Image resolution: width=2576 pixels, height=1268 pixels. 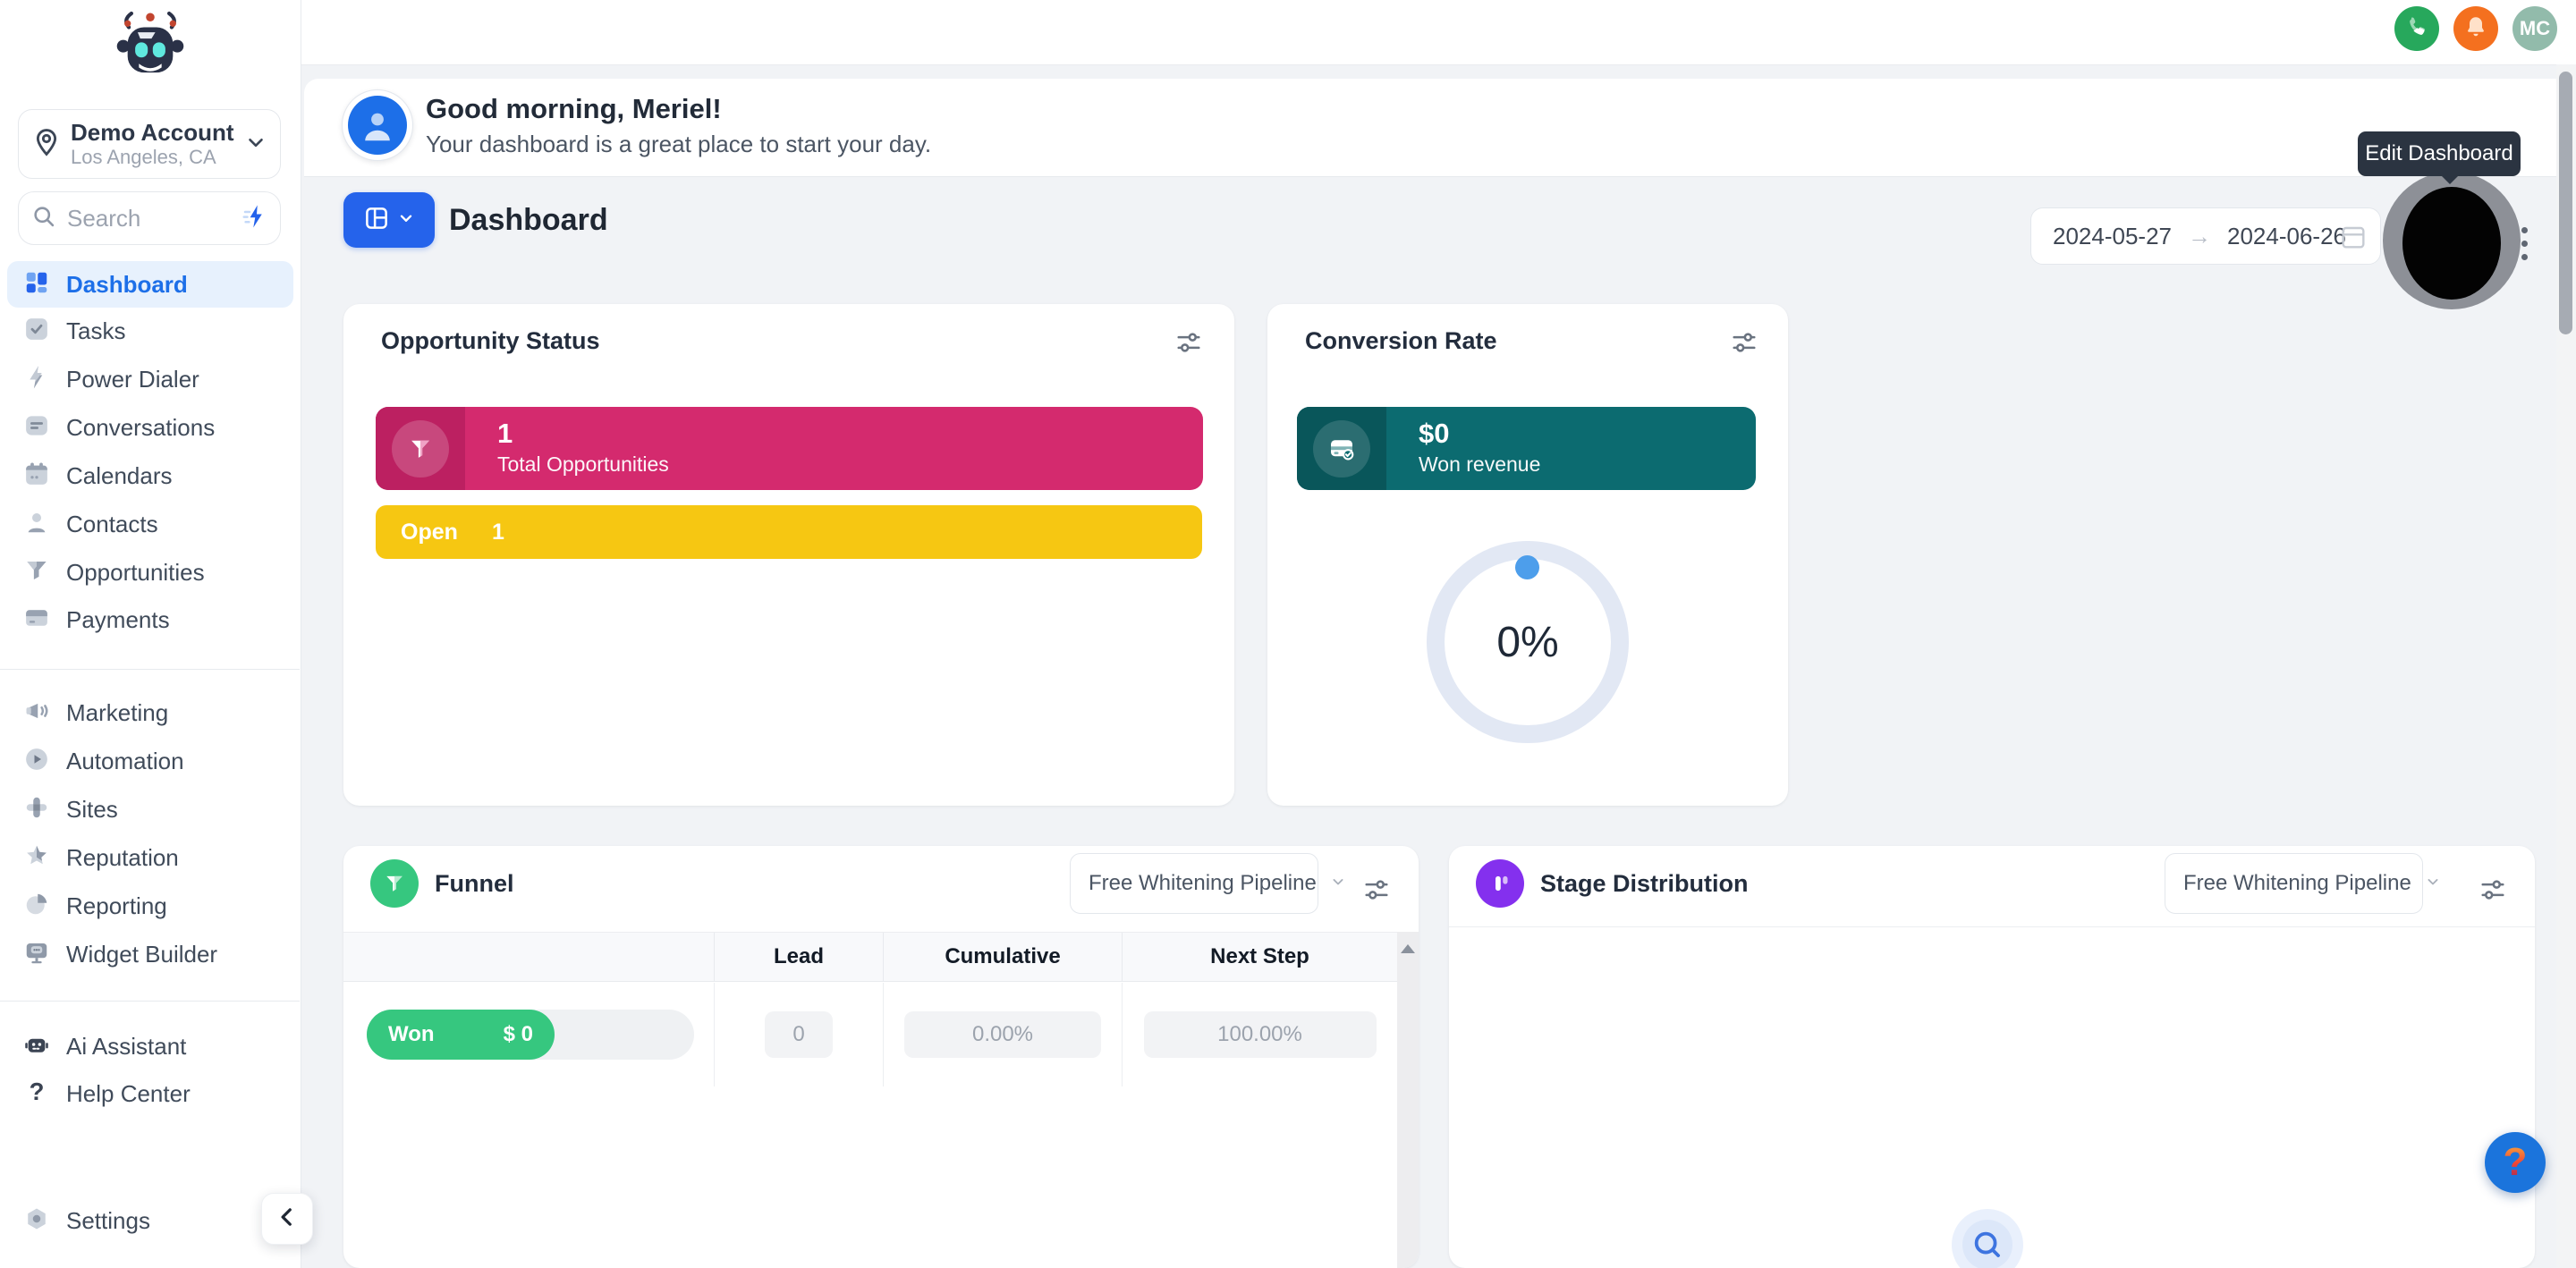 I want to click on funnel-icon, so click(x=420, y=448).